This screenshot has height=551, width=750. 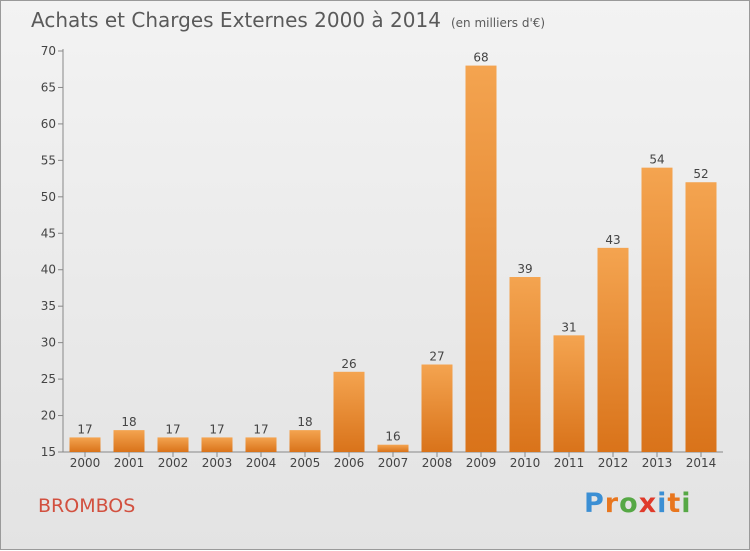 I want to click on data-label: 54, so click(x=656, y=160).